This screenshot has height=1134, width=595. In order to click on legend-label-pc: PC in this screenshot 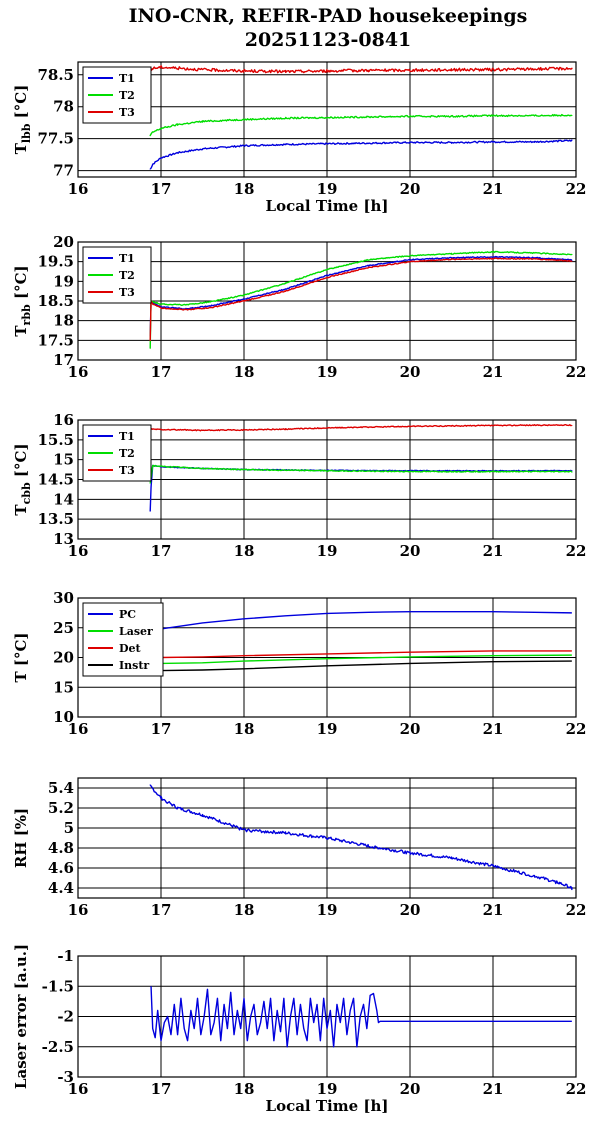, I will do `click(127, 614)`.